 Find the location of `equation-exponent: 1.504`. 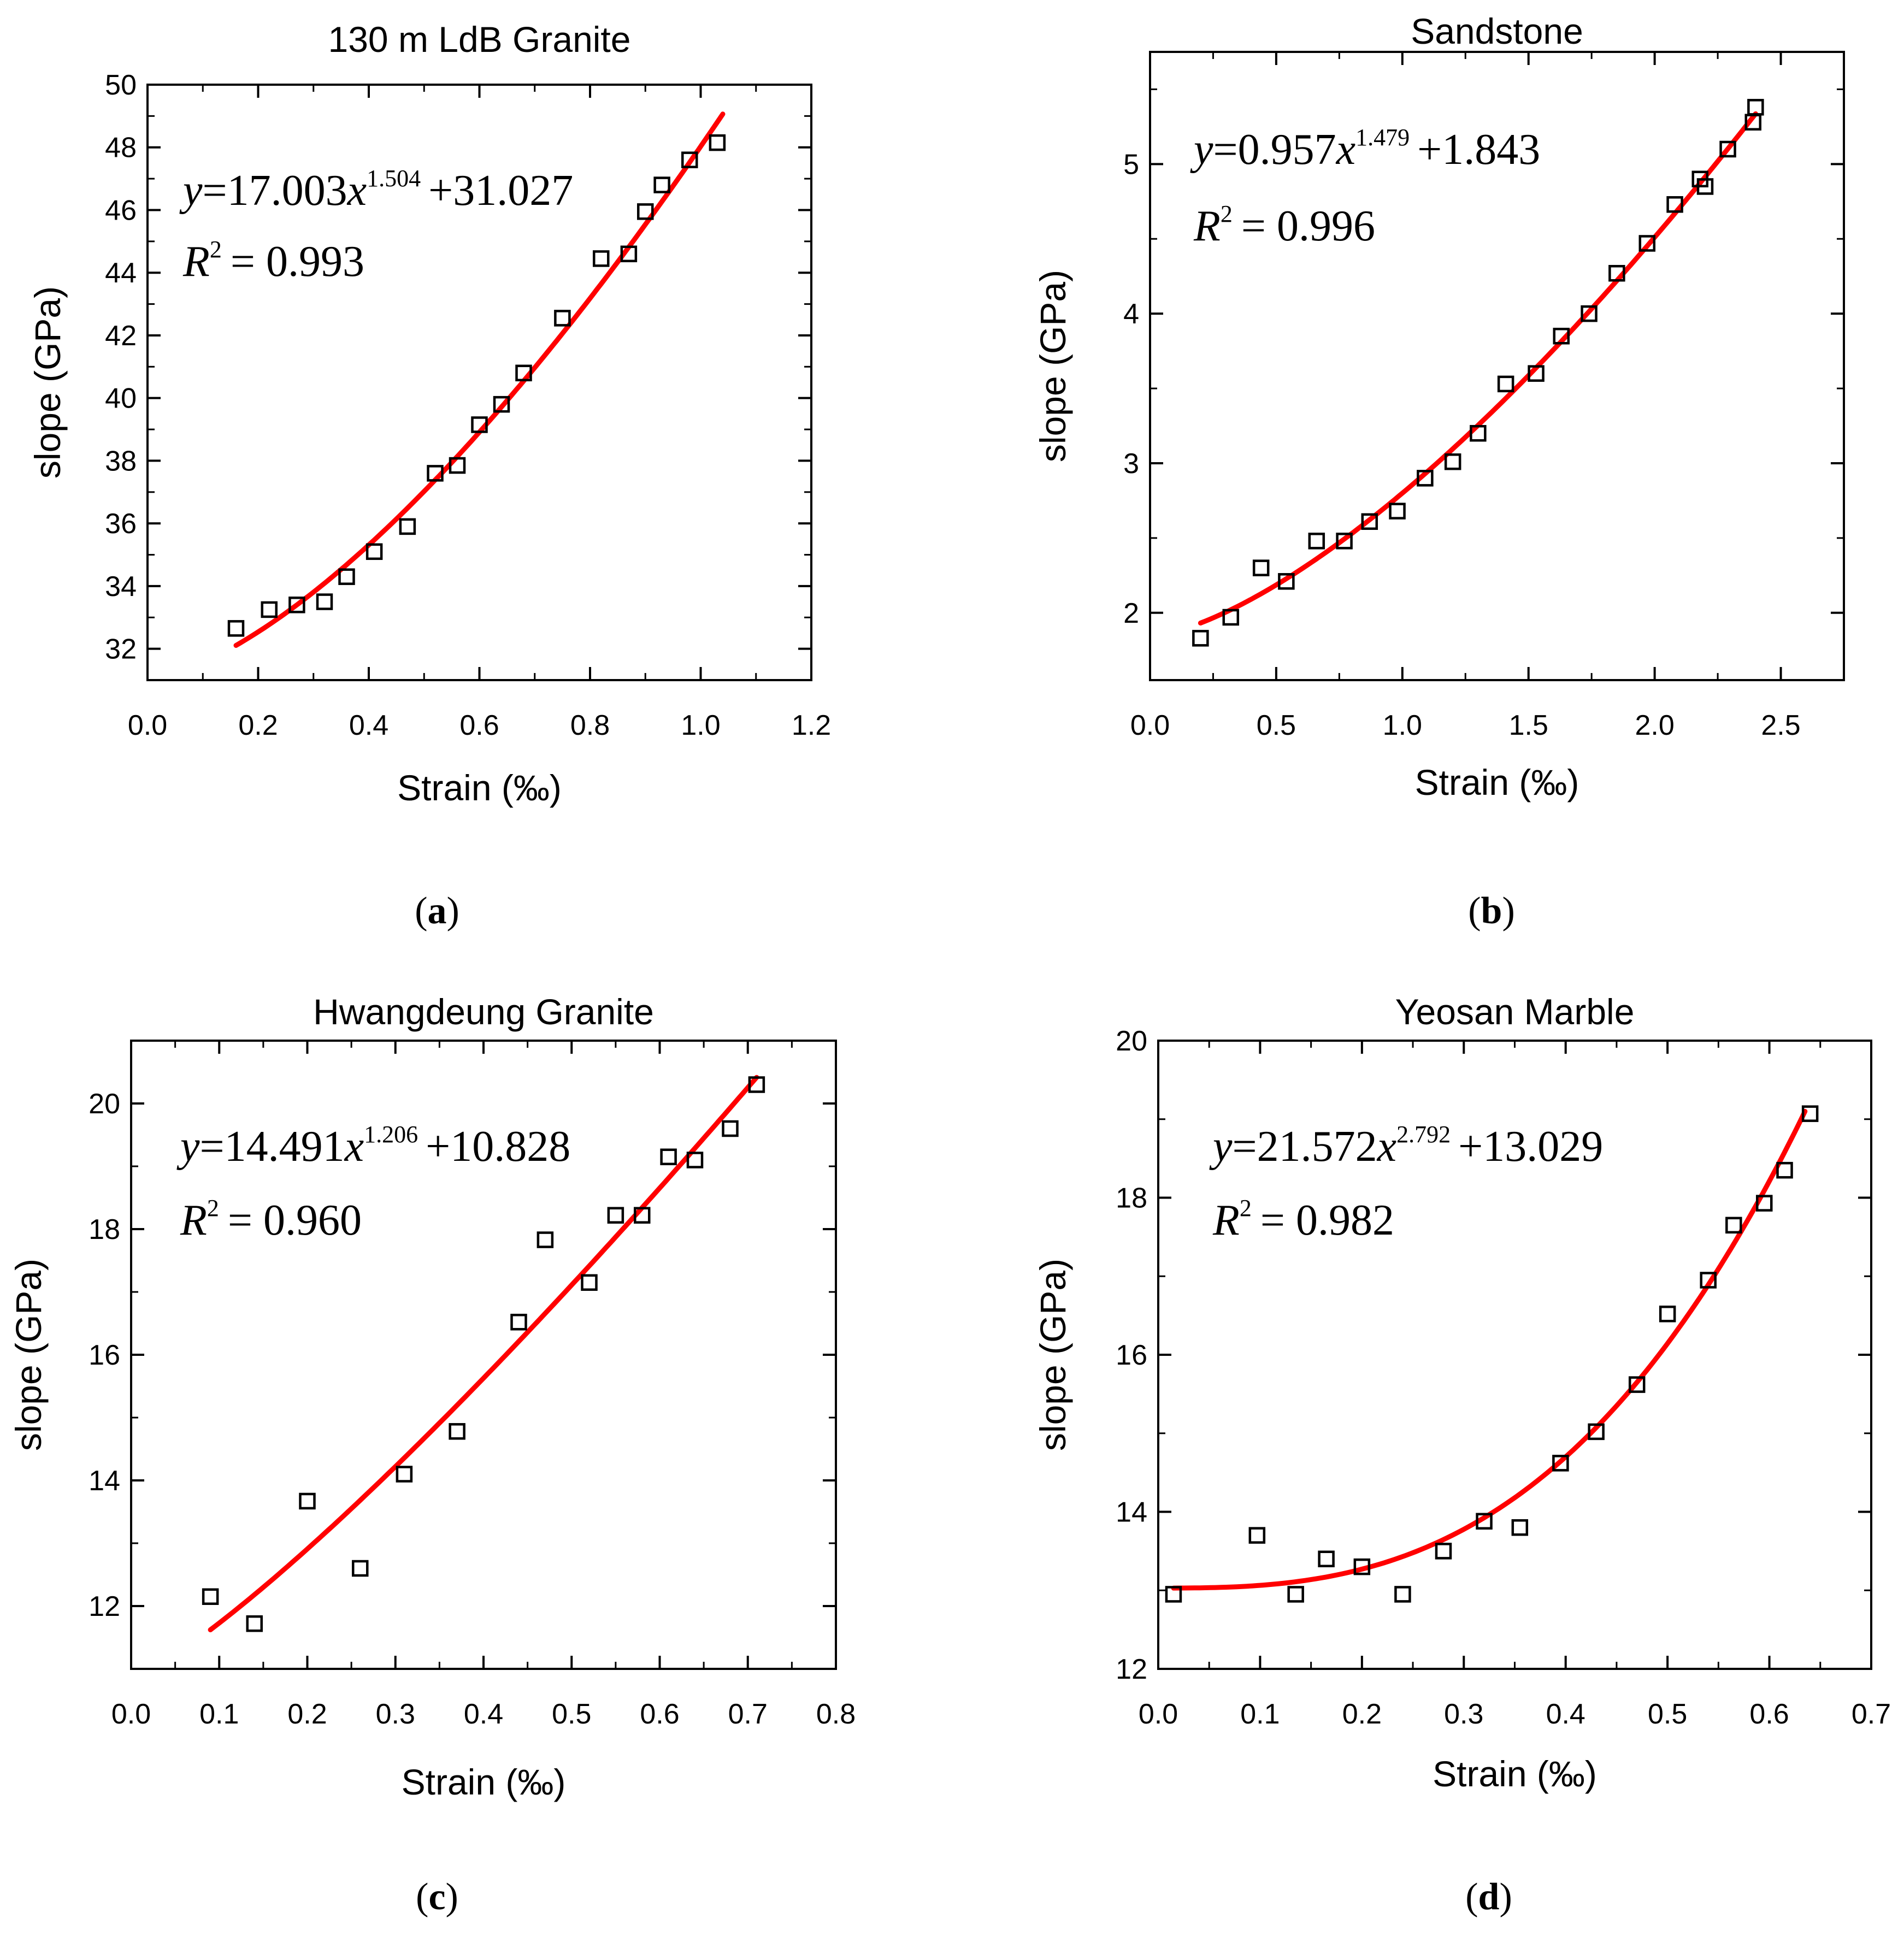

equation-exponent: 1.504 is located at coordinates (394, 178).